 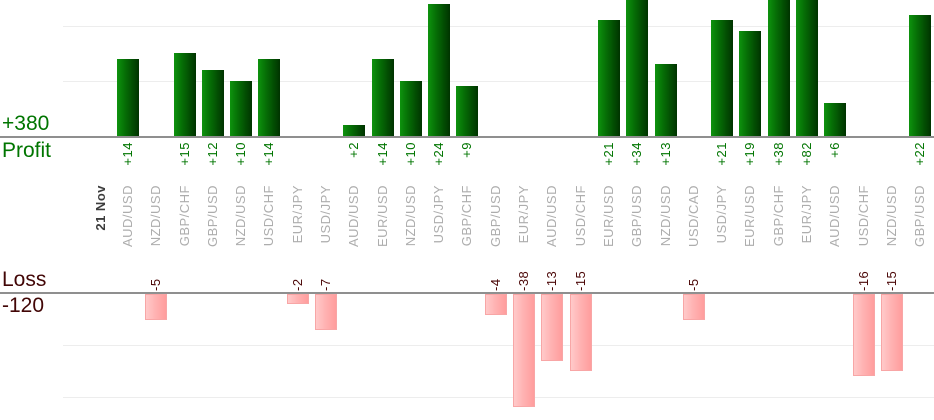 What do you see at coordinates (467, 293) in the screenshot?
I see `loss-axis-line` at bounding box center [467, 293].